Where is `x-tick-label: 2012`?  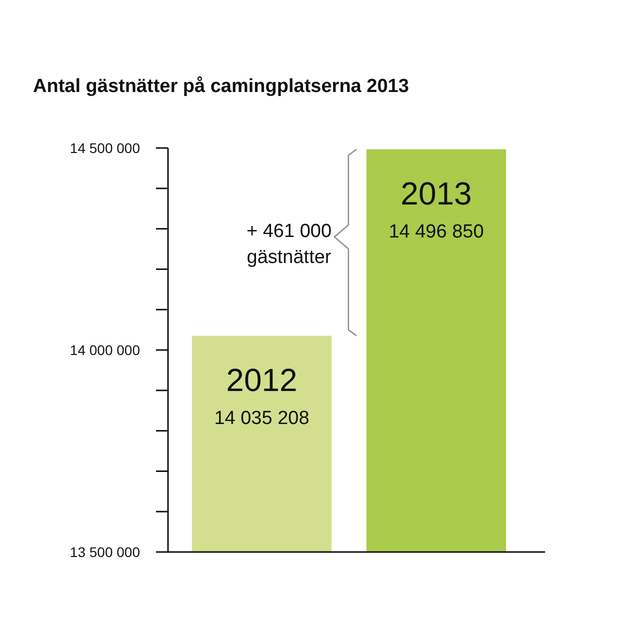
x-tick-label: 2012 is located at coordinates (262, 380).